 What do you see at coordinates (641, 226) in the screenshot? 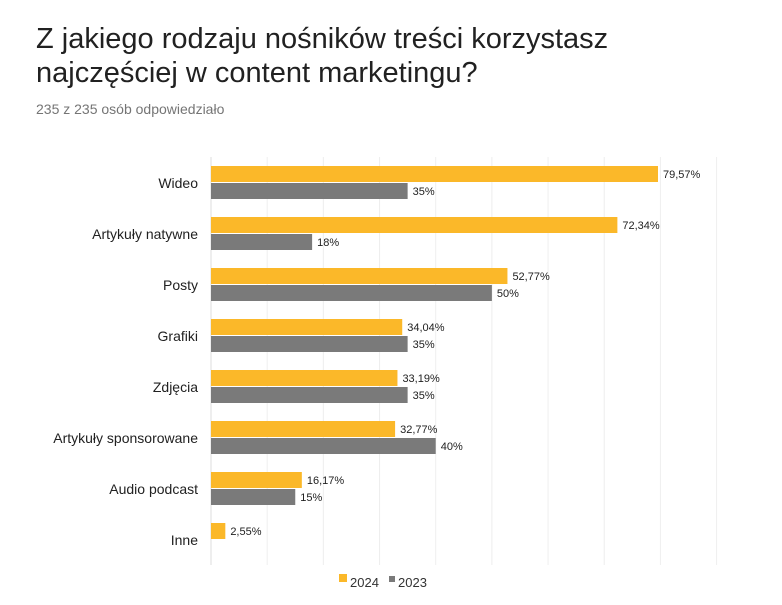
I see `data-label-2024: 72,34%` at bounding box center [641, 226].